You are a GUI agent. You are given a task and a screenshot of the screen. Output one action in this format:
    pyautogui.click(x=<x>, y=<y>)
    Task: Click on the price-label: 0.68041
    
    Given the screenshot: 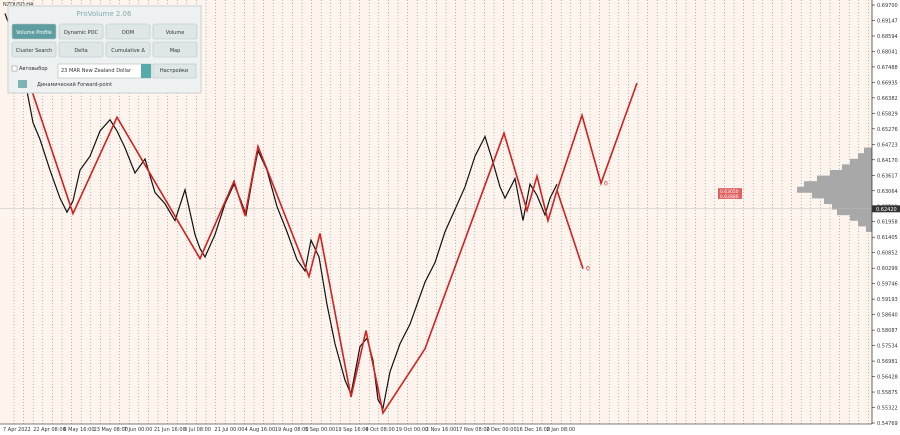 What is the action you would take?
    pyautogui.click(x=887, y=52)
    